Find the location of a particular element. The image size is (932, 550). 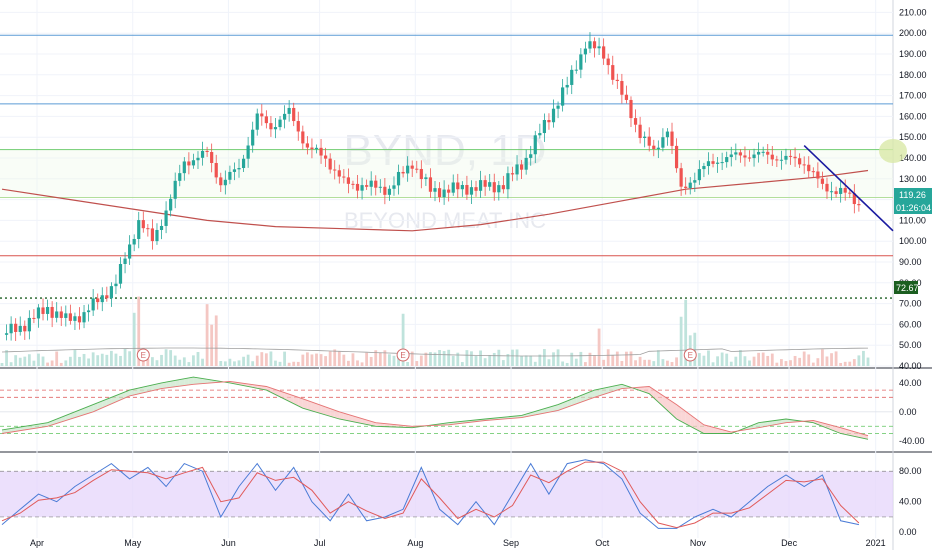

price-tick-label: 150.00 is located at coordinates (913, 137).